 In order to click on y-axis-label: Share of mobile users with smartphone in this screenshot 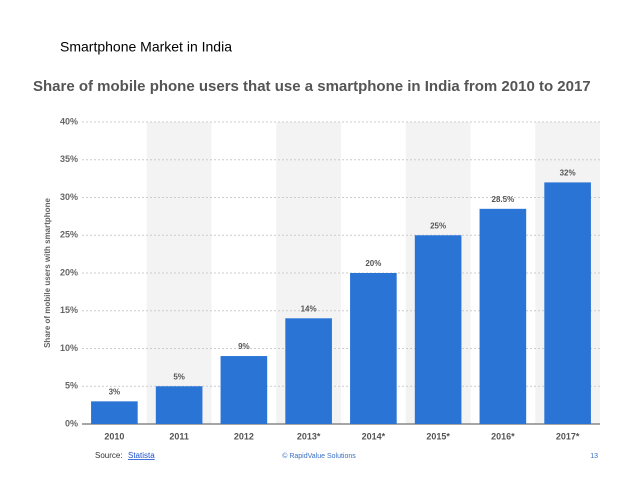, I will do `click(47, 273)`.